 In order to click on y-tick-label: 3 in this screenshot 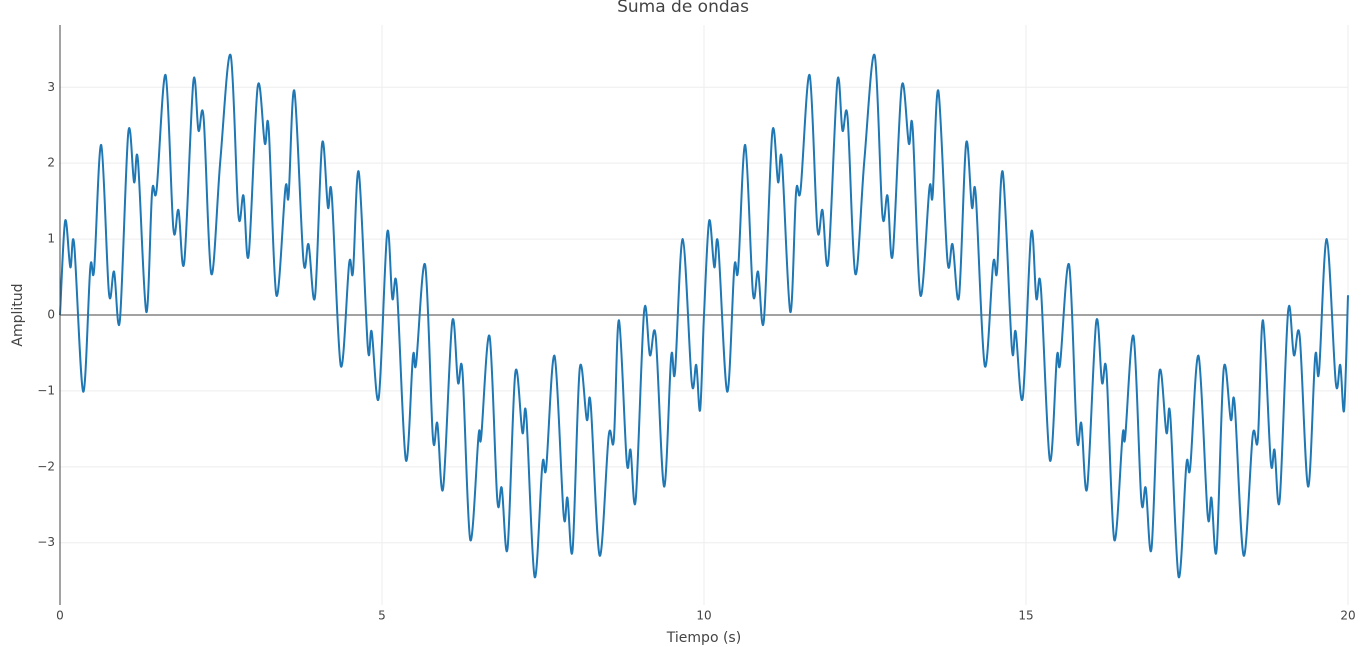, I will do `click(51, 87)`.